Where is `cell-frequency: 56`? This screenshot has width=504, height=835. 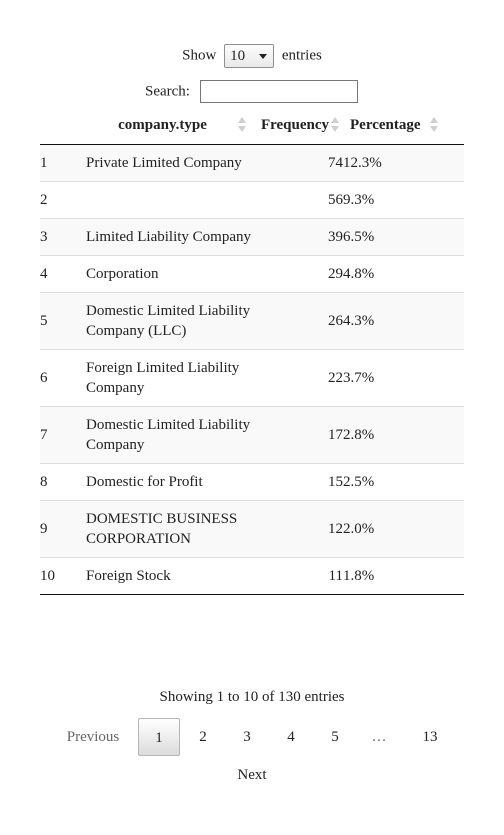
cell-frequency: 56 is located at coordinates (301, 200).